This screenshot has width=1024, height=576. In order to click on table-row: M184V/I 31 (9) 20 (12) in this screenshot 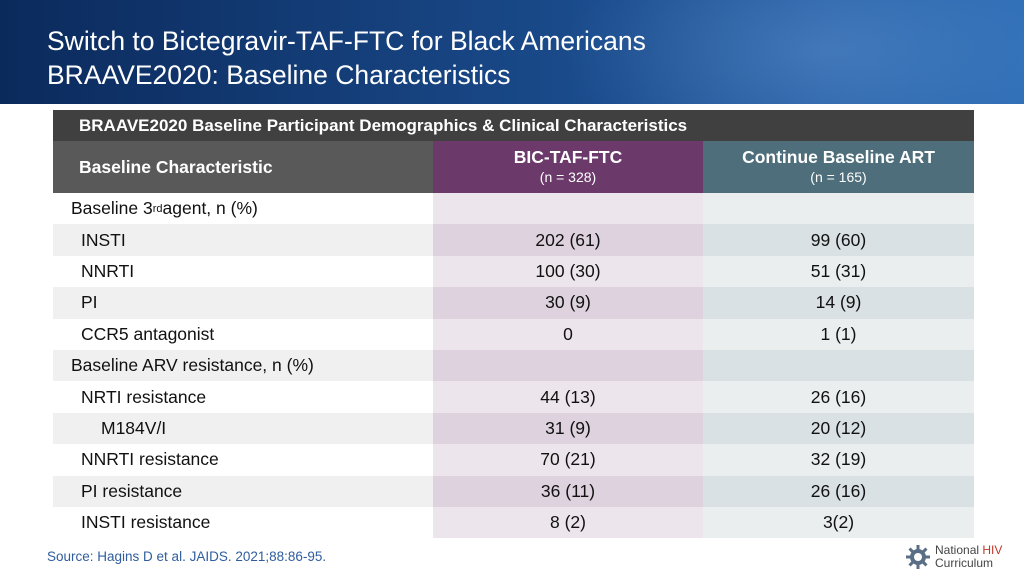, I will do `click(513, 428)`.